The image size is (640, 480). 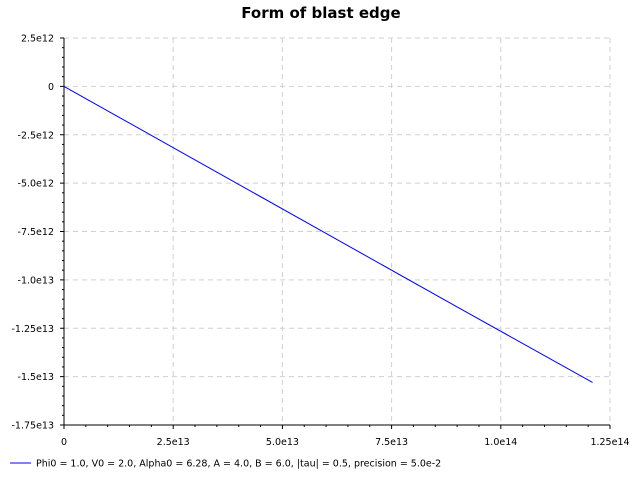 I want to click on x-tick-label: 7.5e13, so click(x=391, y=442).